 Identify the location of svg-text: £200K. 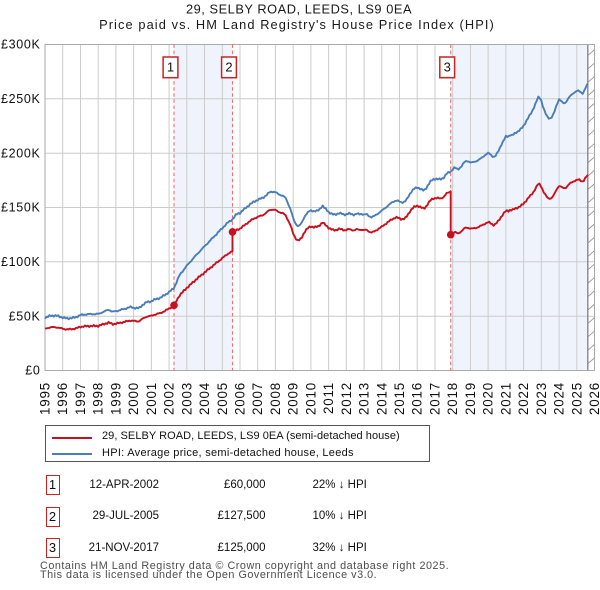
(21, 153).